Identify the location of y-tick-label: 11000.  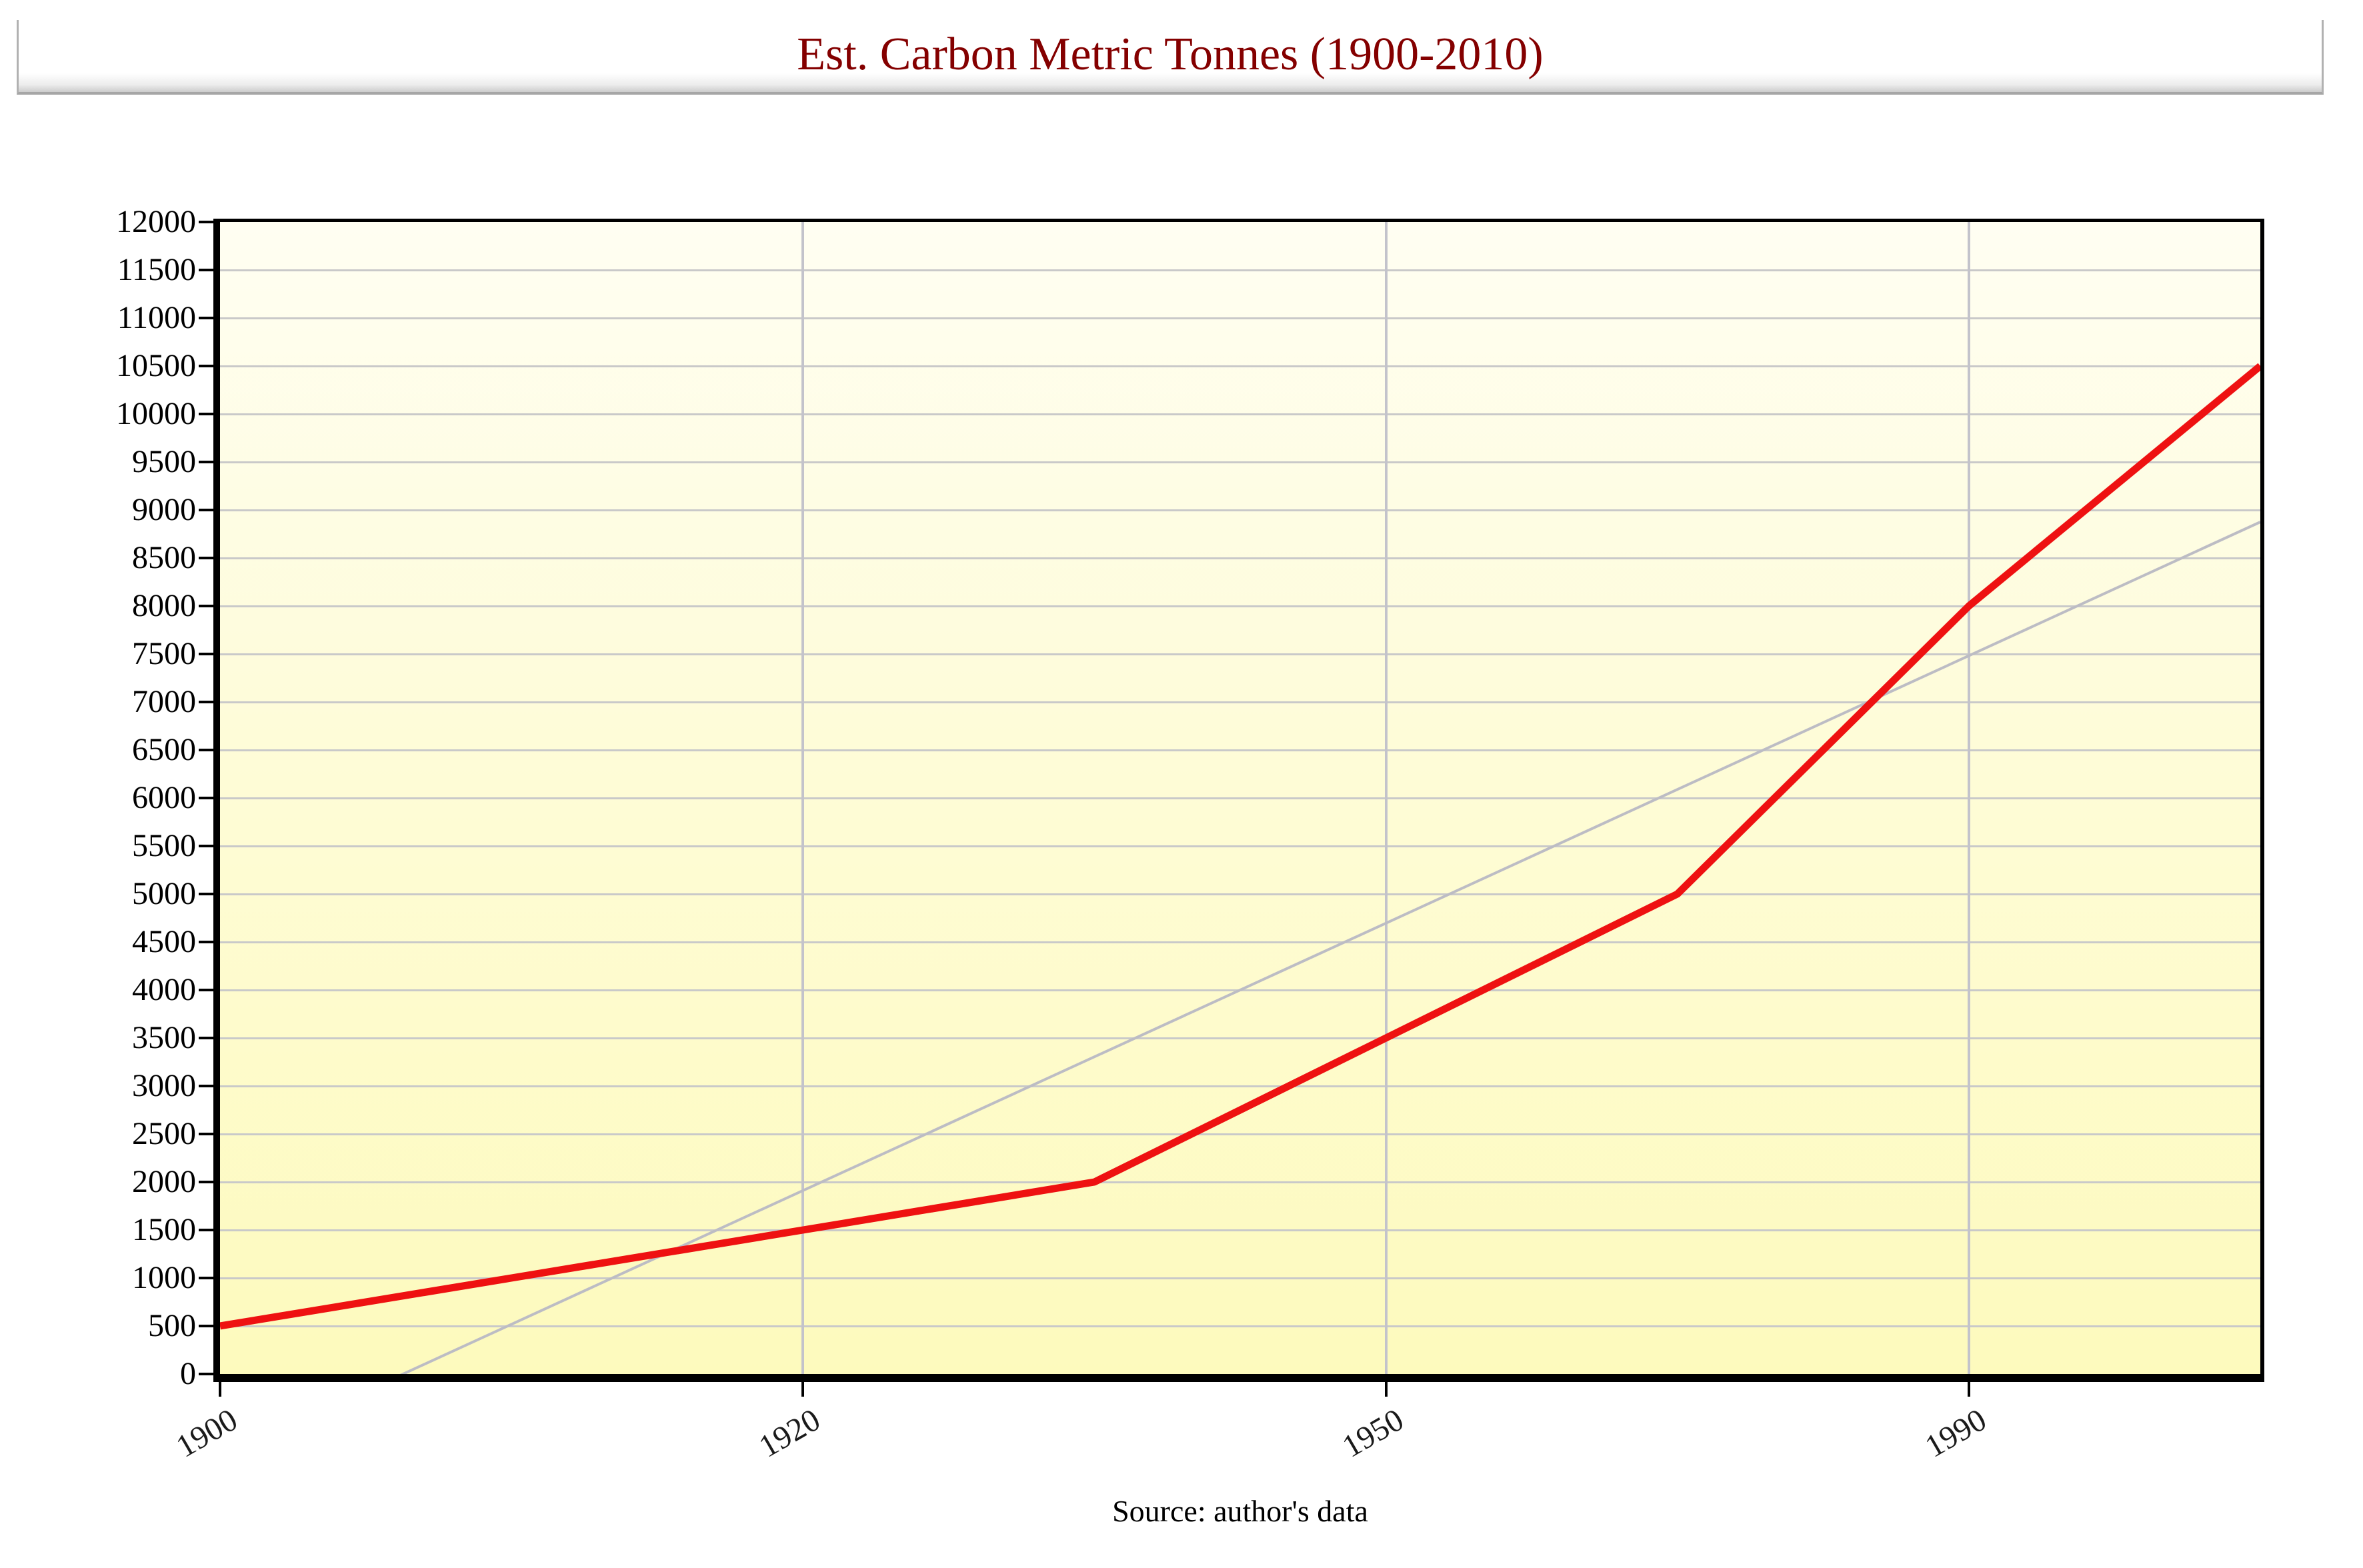
(156, 317).